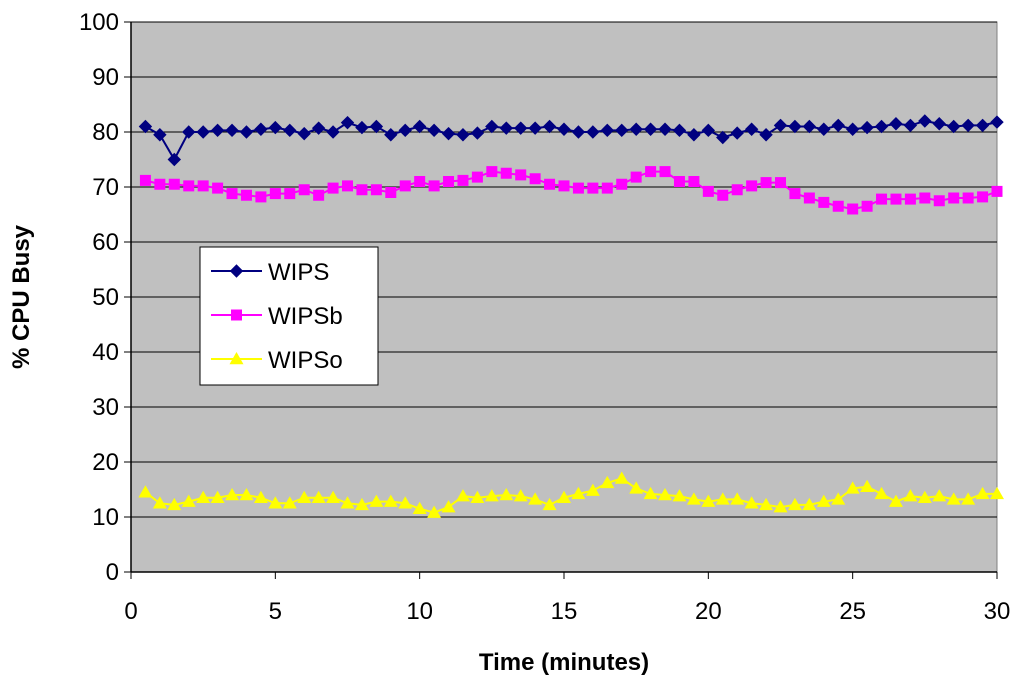 The image size is (1019, 693). Describe the element at coordinates (564, 662) in the screenshot. I see `x-axis-title: Time (minutes)` at that location.